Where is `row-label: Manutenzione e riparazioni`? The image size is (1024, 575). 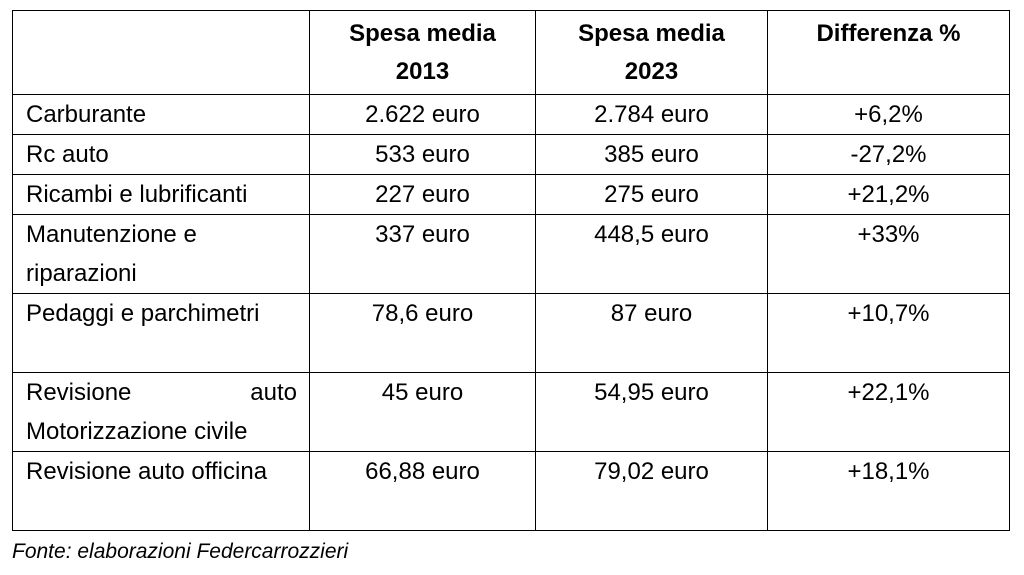
row-label: Manutenzione e riparazioni is located at coordinates (161, 254).